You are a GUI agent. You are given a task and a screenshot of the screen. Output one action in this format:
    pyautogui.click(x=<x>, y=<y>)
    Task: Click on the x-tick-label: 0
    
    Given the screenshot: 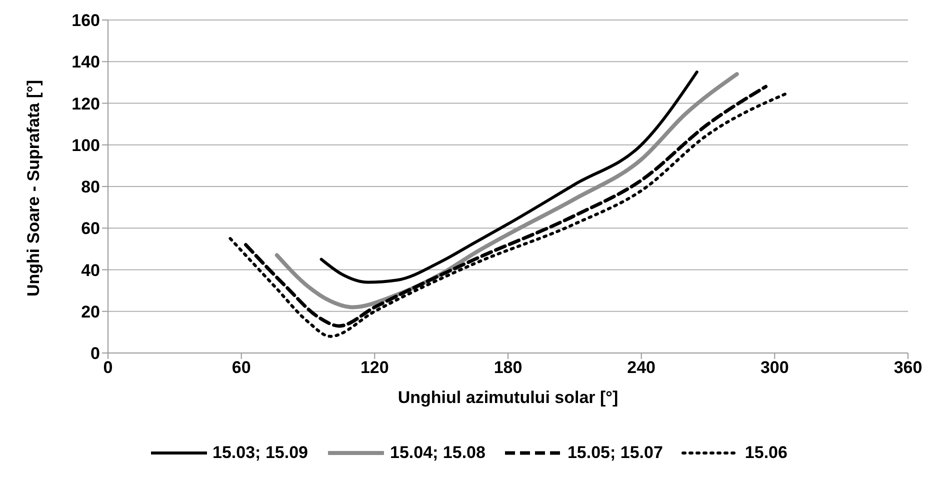 What is the action you would take?
    pyautogui.click(x=108, y=368)
    